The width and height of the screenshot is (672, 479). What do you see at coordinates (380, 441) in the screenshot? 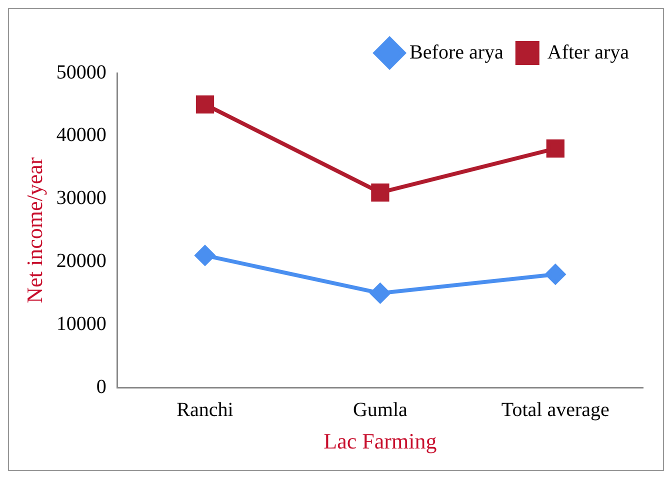
I see `x-axis-title: Lac Farming` at bounding box center [380, 441].